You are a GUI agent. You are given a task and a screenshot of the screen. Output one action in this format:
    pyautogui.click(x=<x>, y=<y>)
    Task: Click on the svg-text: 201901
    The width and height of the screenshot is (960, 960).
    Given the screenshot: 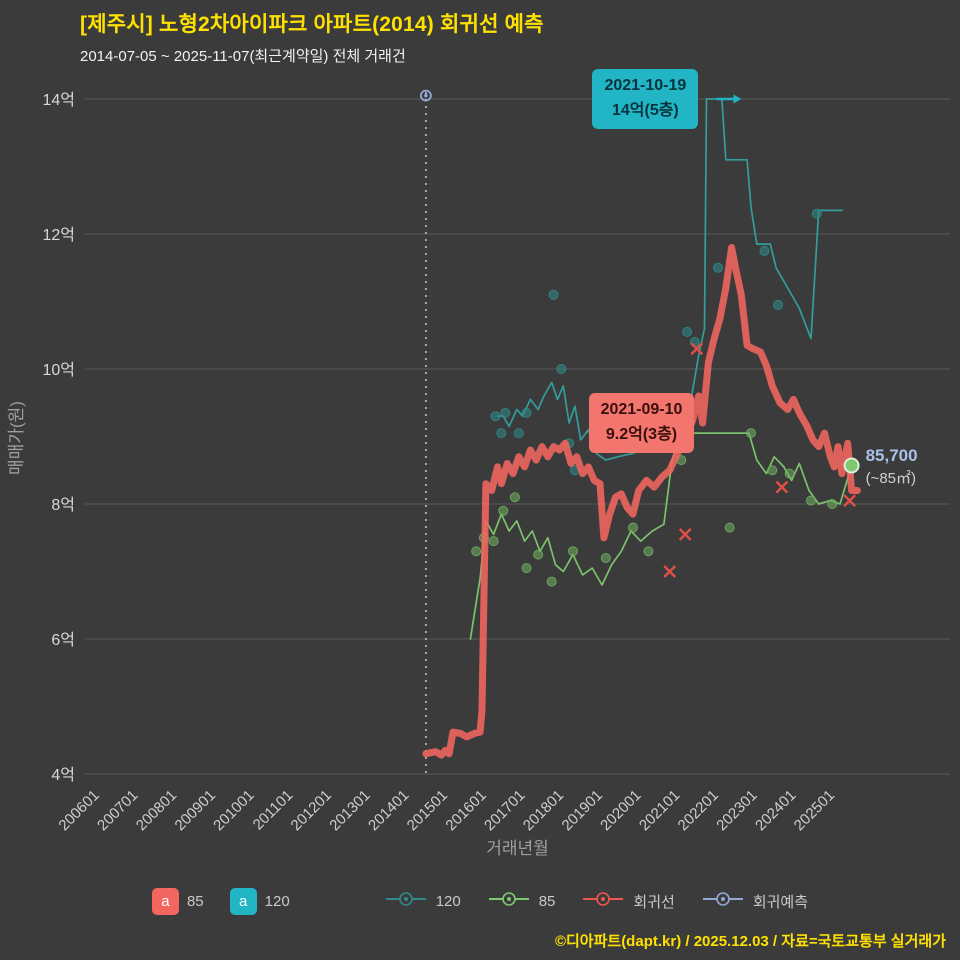 What is the action you would take?
    pyautogui.click(x=582, y=810)
    